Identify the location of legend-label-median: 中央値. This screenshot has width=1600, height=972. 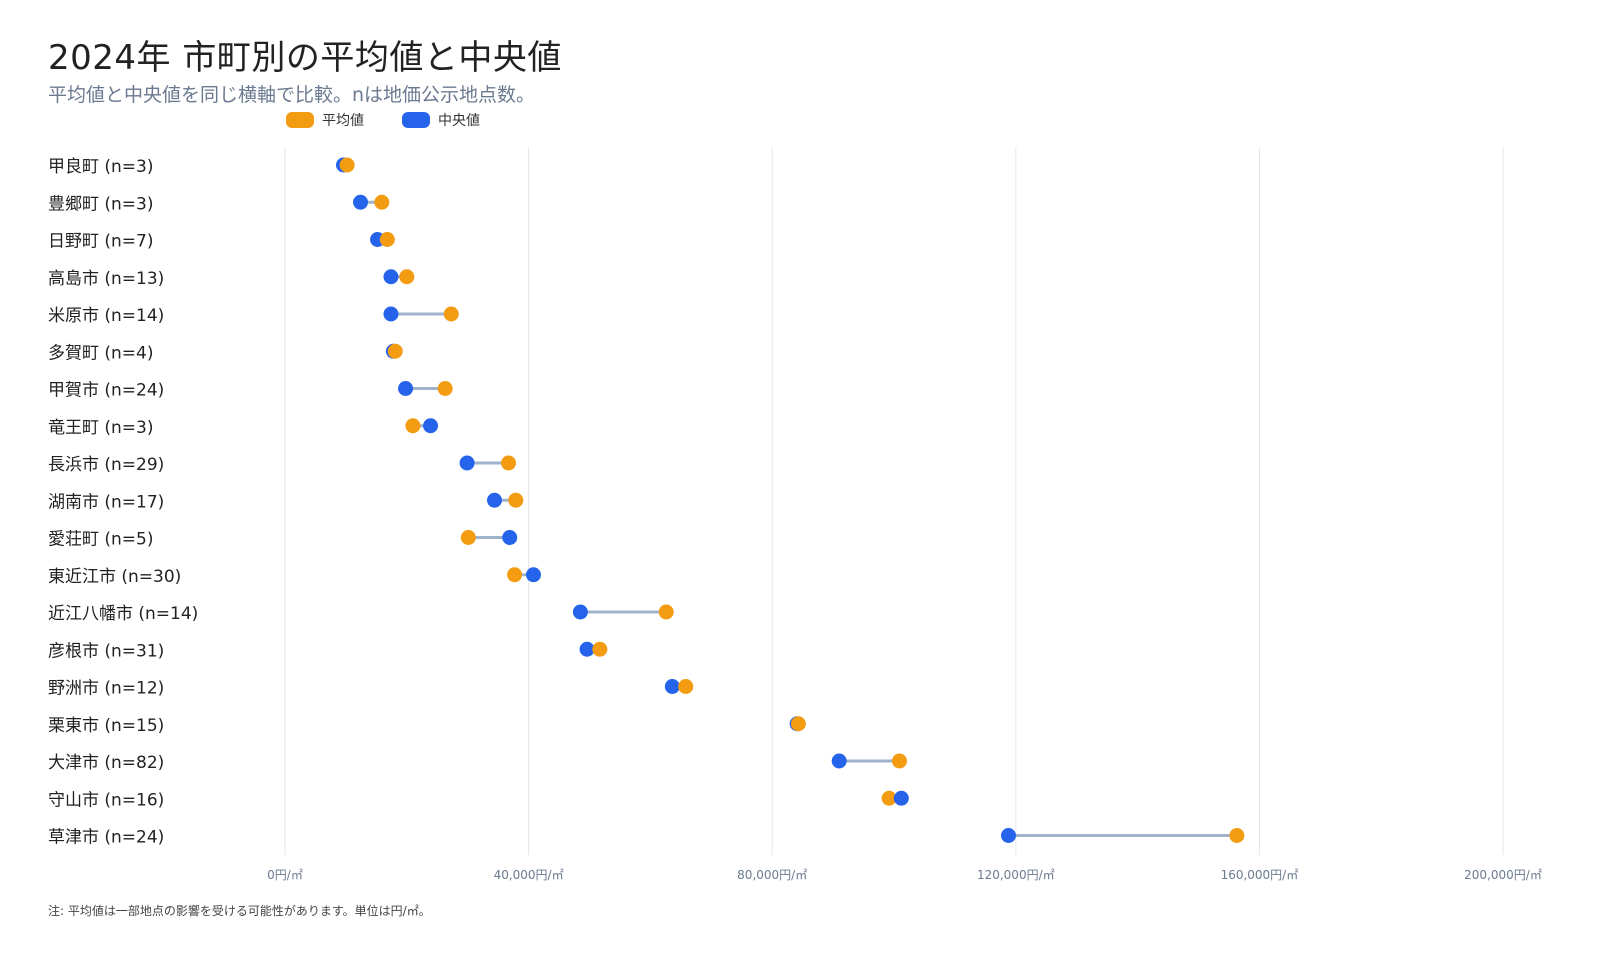
(459, 121).